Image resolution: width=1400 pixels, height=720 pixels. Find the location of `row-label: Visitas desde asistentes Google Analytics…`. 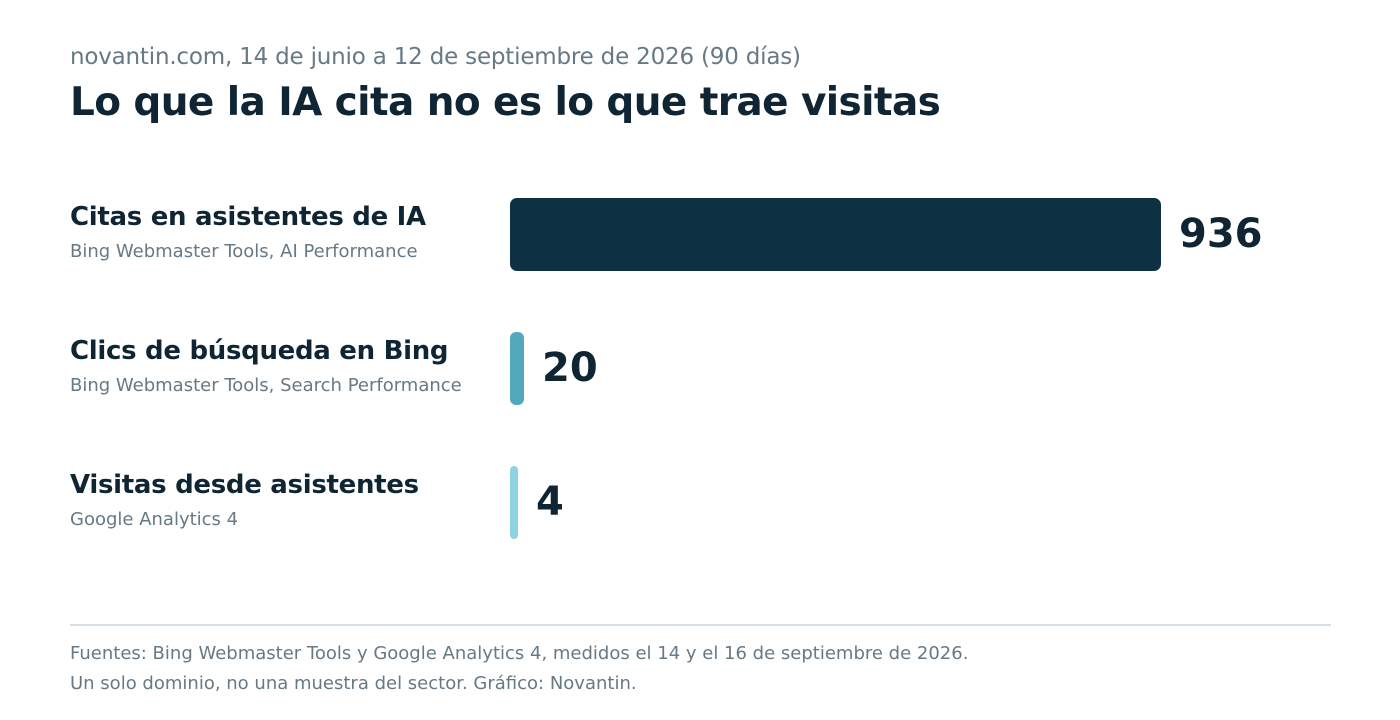

row-label: Visitas desde asistentes Google Analytics… is located at coordinates (290, 500).